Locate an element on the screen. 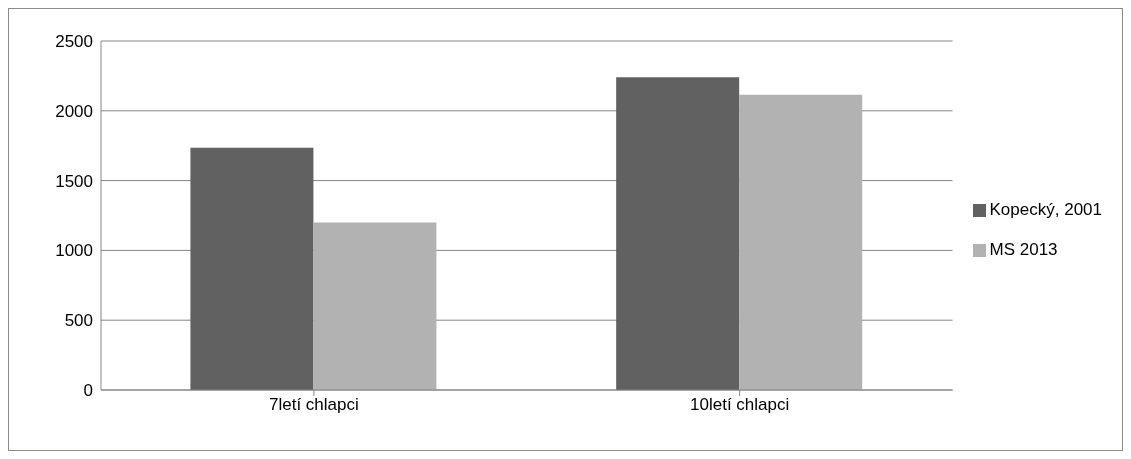 The height and width of the screenshot is (459, 1131). y-tick-label: 2500 is located at coordinates (74, 42).